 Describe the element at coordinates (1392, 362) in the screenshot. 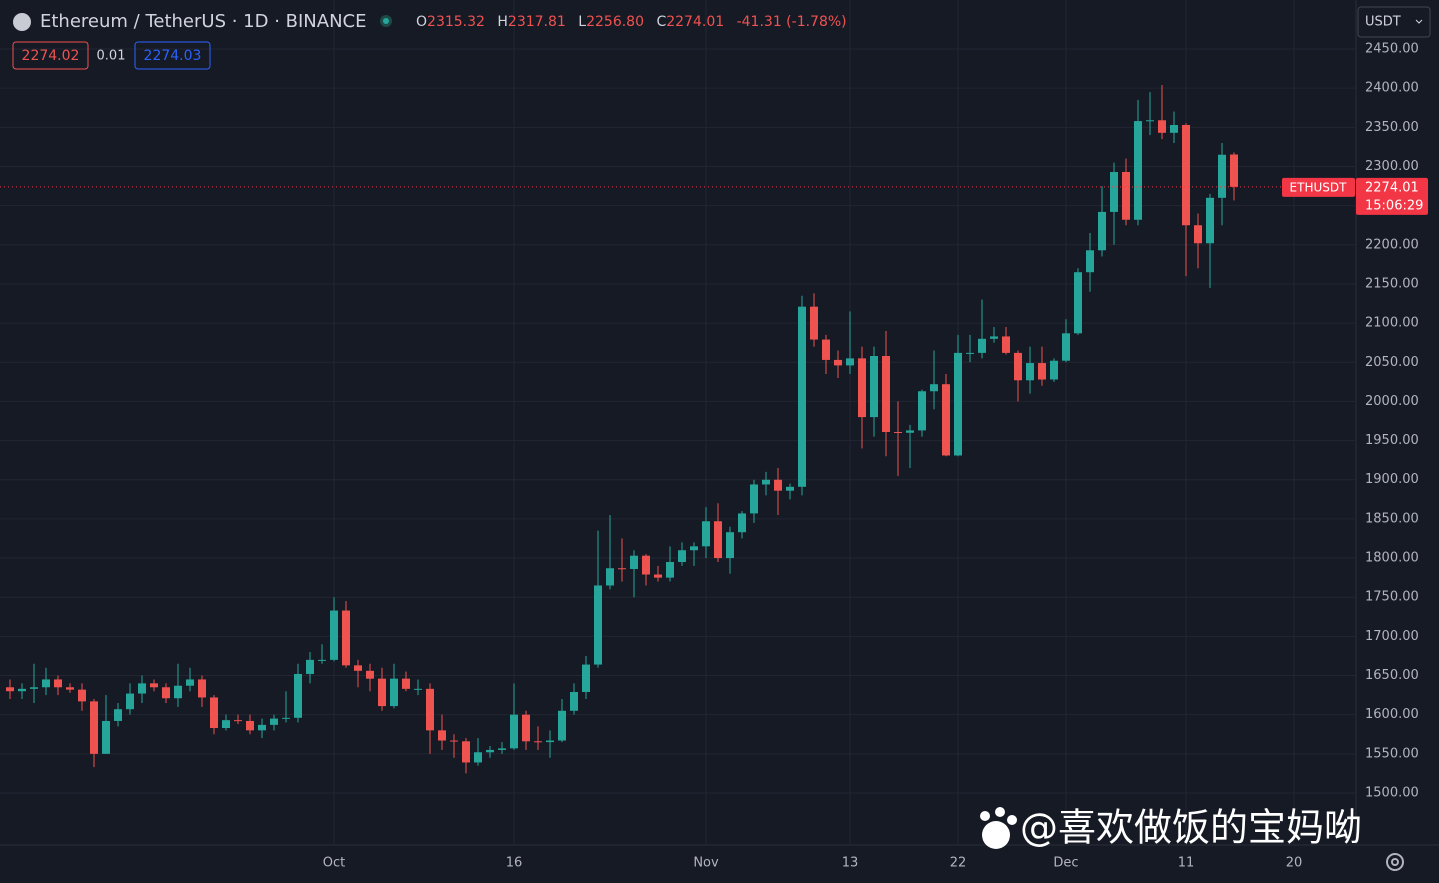

I see `y-tick-label: 2050.00` at that location.